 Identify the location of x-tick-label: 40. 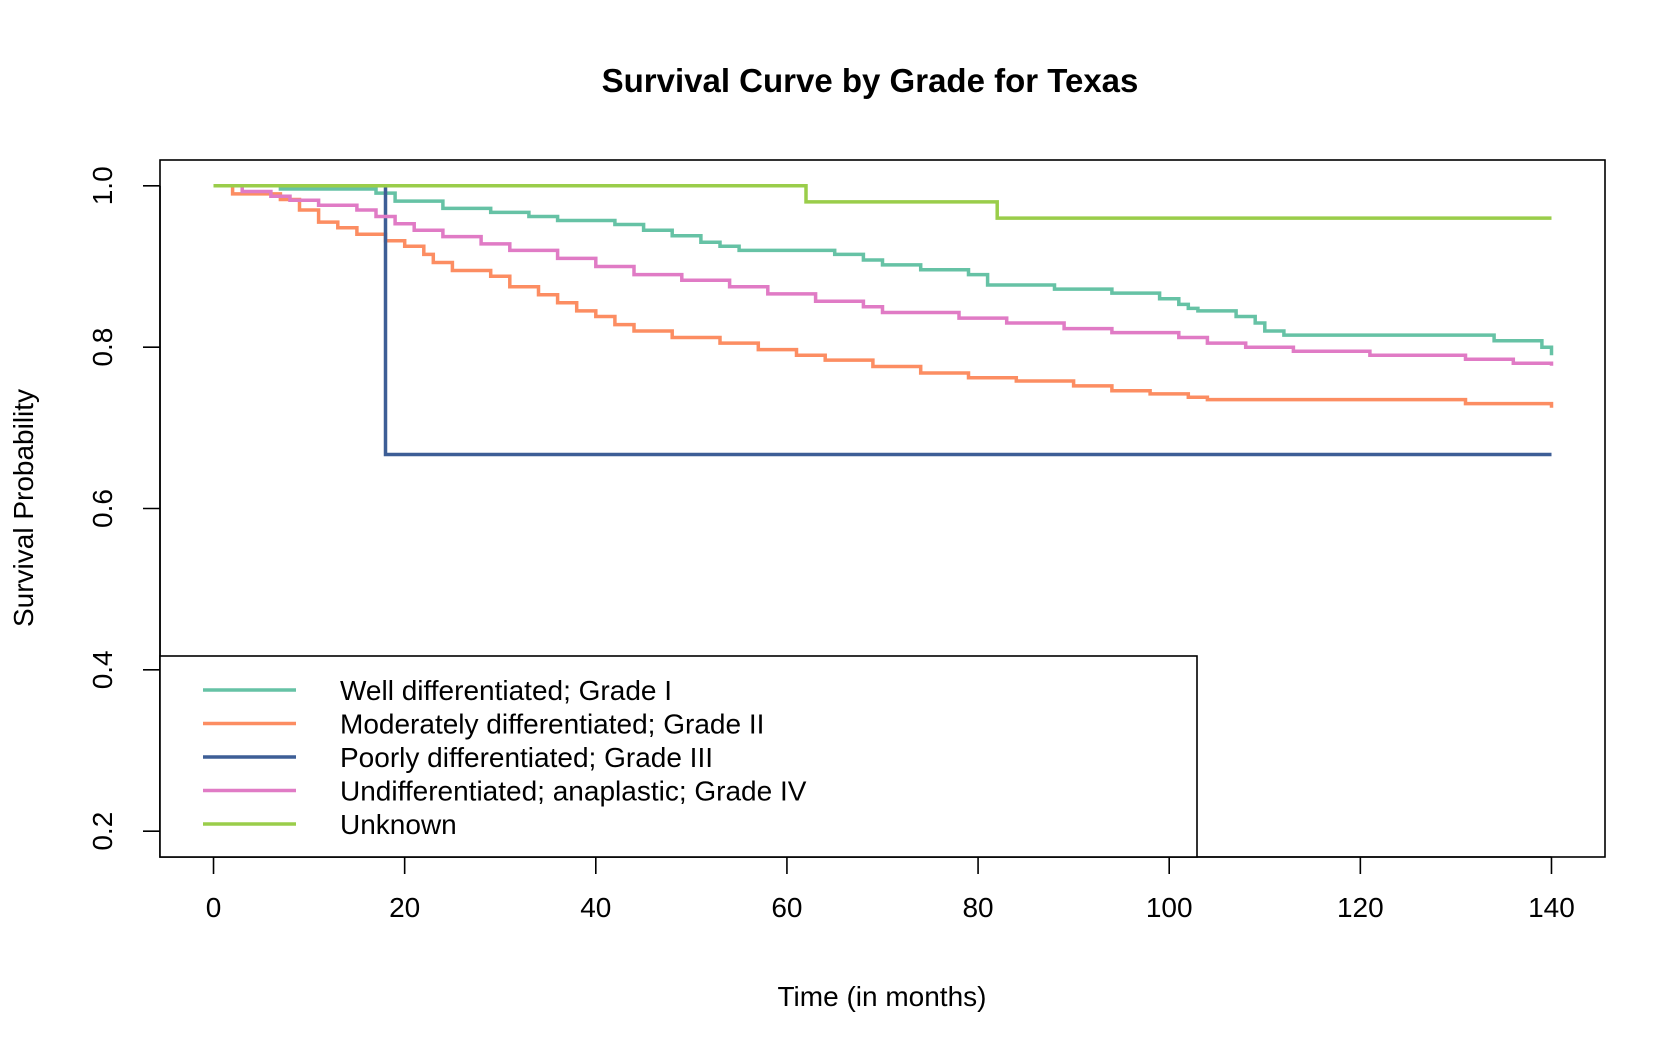
(595, 907).